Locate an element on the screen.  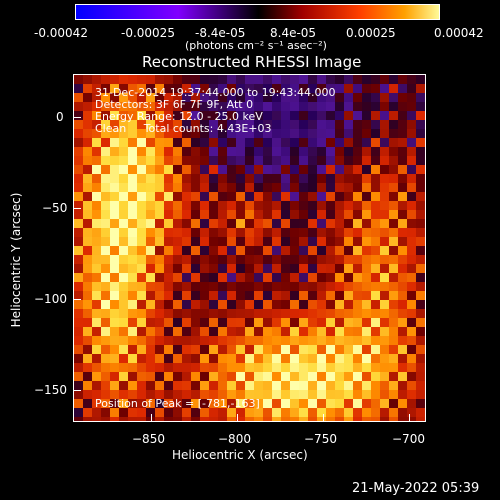
colorbar-unit-label: (photons cm⁻² s⁻¹ asec⁻²) is located at coordinates (256, 45).